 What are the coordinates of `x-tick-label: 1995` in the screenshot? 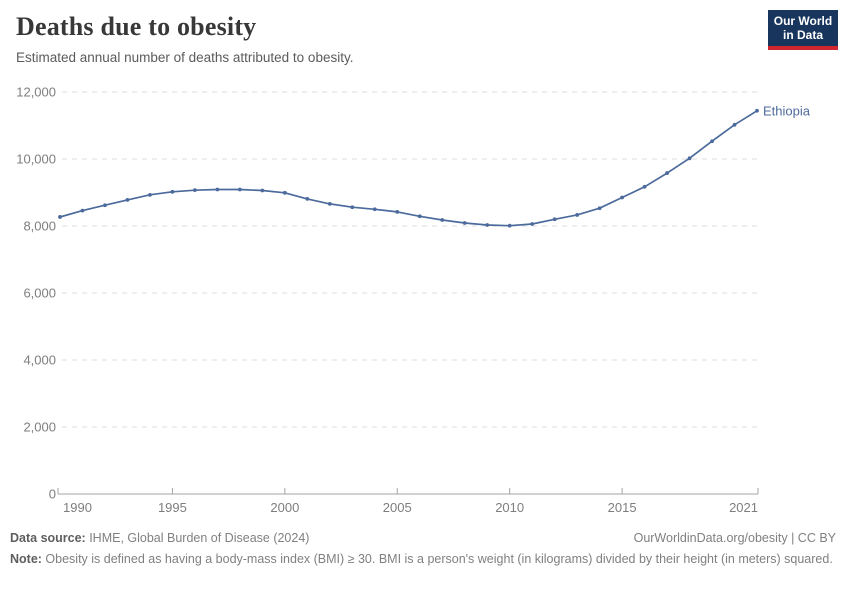 It's located at (172, 507).